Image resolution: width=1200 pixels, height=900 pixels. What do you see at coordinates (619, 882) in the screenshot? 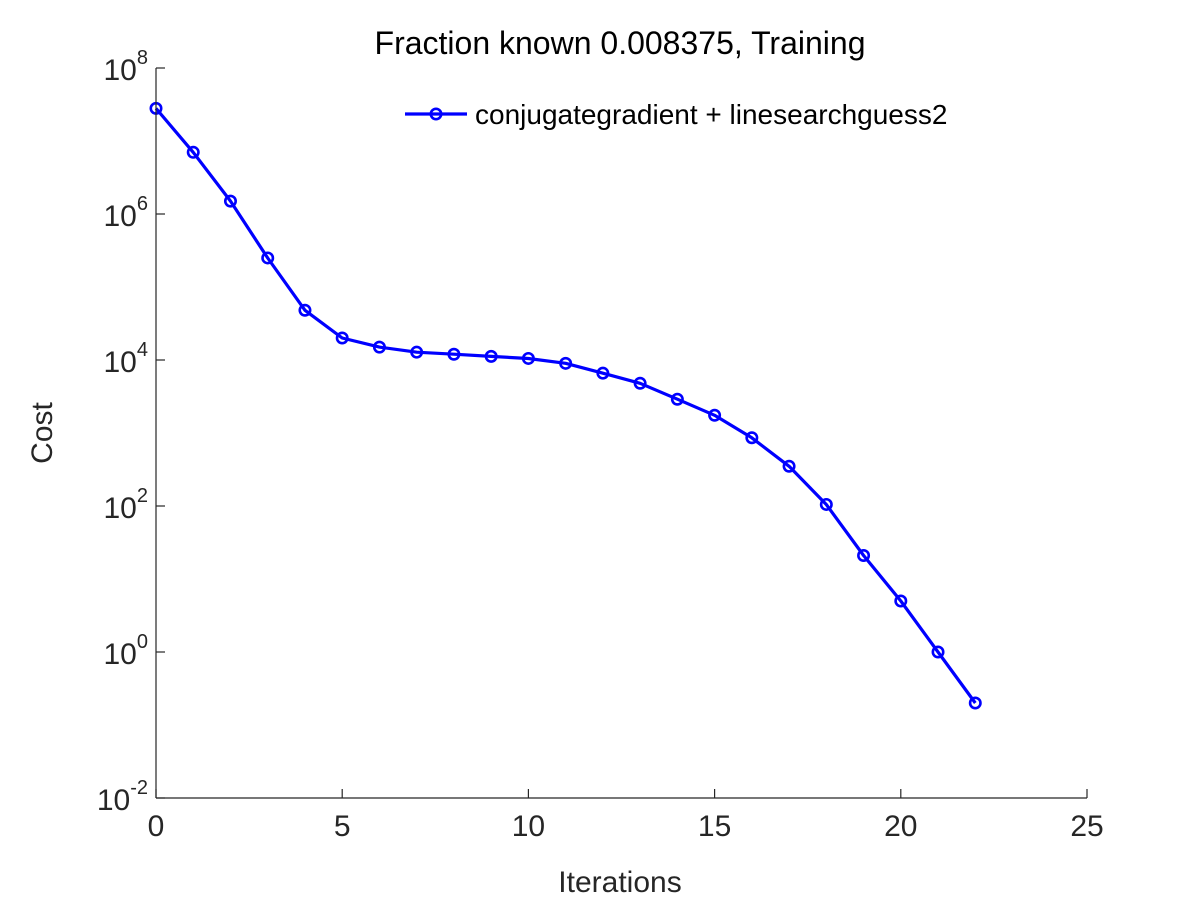
I see `x-axis-label: Iterations` at bounding box center [619, 882].